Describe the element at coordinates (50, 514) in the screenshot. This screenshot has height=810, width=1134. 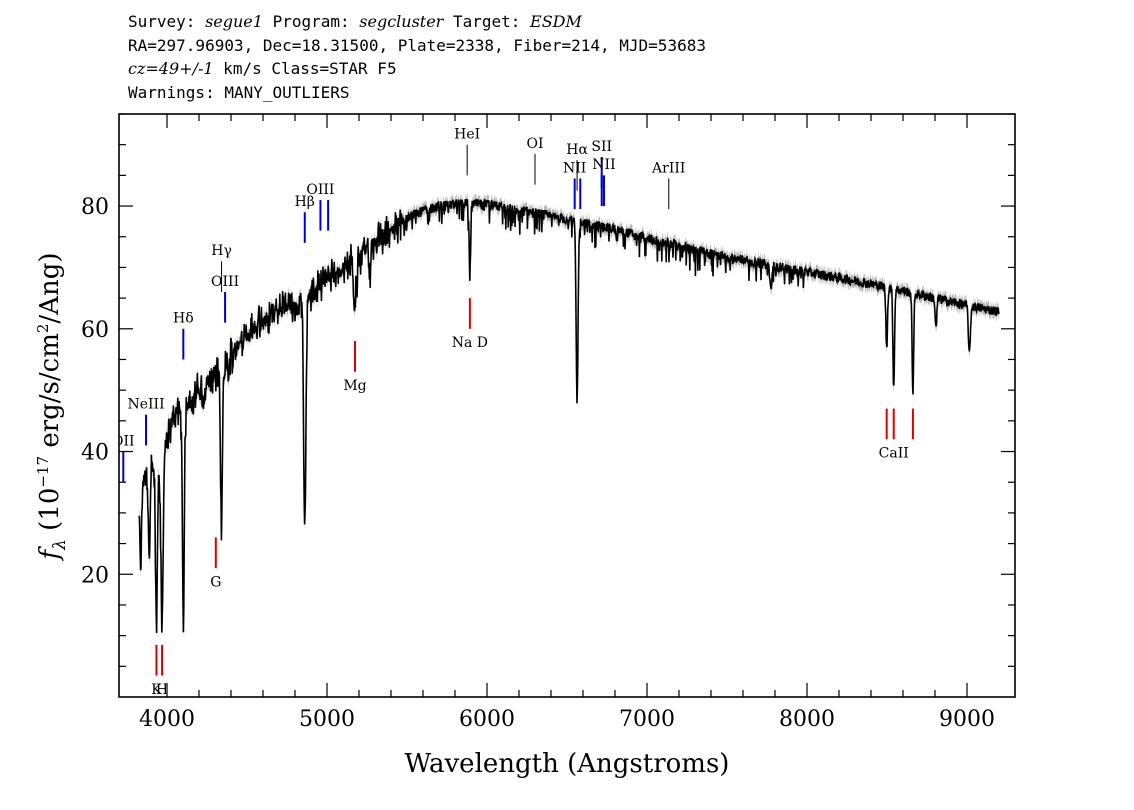
I see `y-axis-label-open: (10` at that location.